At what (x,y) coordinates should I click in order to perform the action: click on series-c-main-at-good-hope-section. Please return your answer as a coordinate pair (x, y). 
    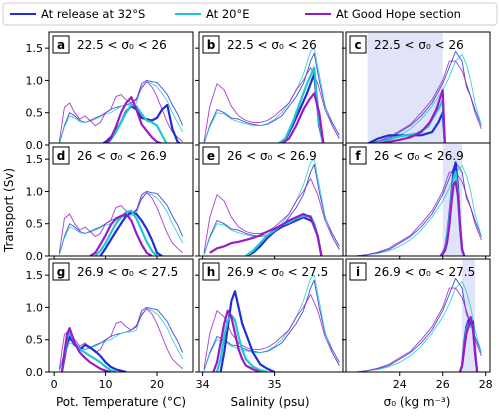
    Looking at the image, I should click on (412, 116).